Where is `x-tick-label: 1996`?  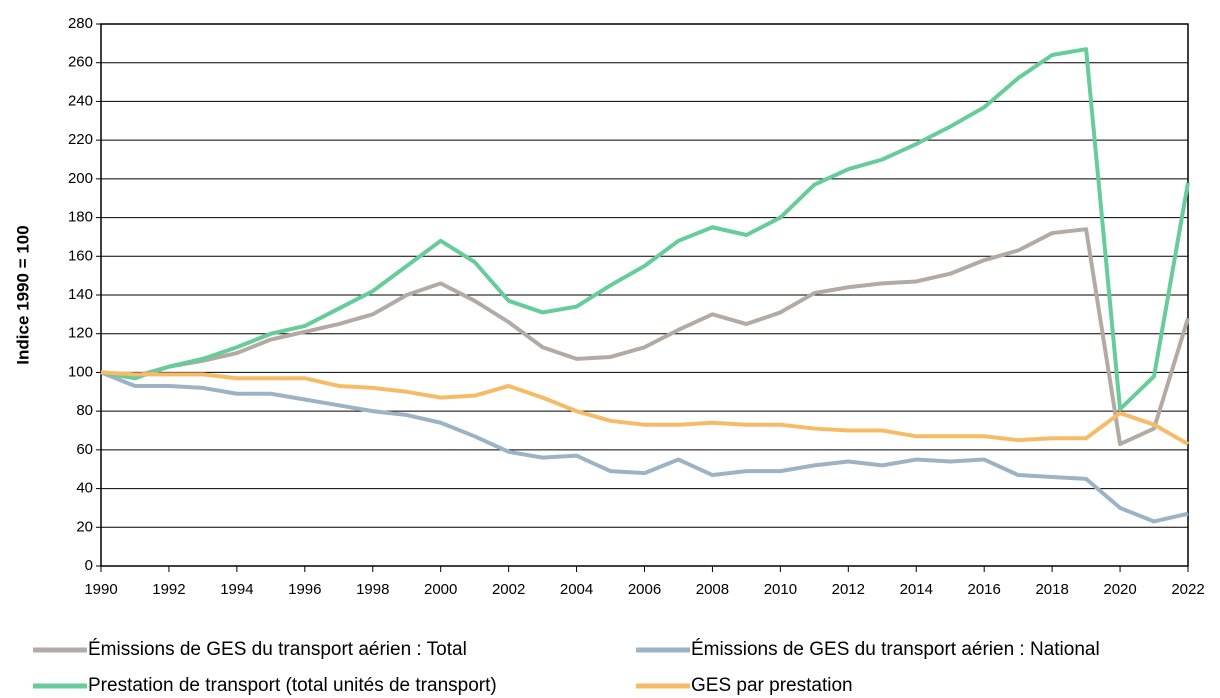 x-tick-label: 1996 is located at coordinates (304, 589).